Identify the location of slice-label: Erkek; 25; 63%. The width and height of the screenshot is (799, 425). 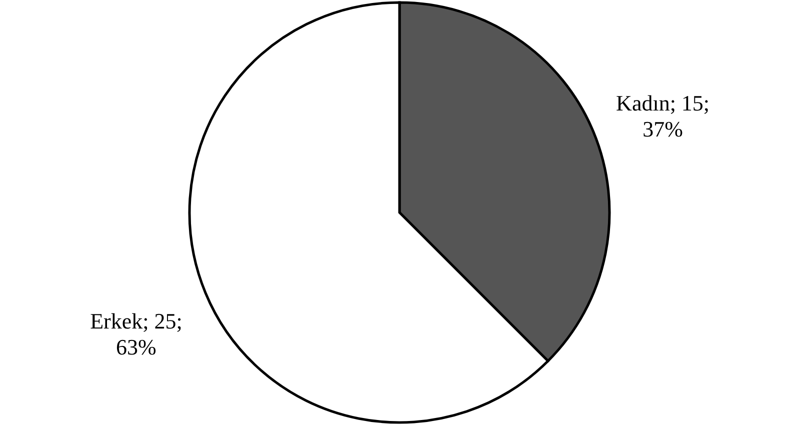
(136, 334).